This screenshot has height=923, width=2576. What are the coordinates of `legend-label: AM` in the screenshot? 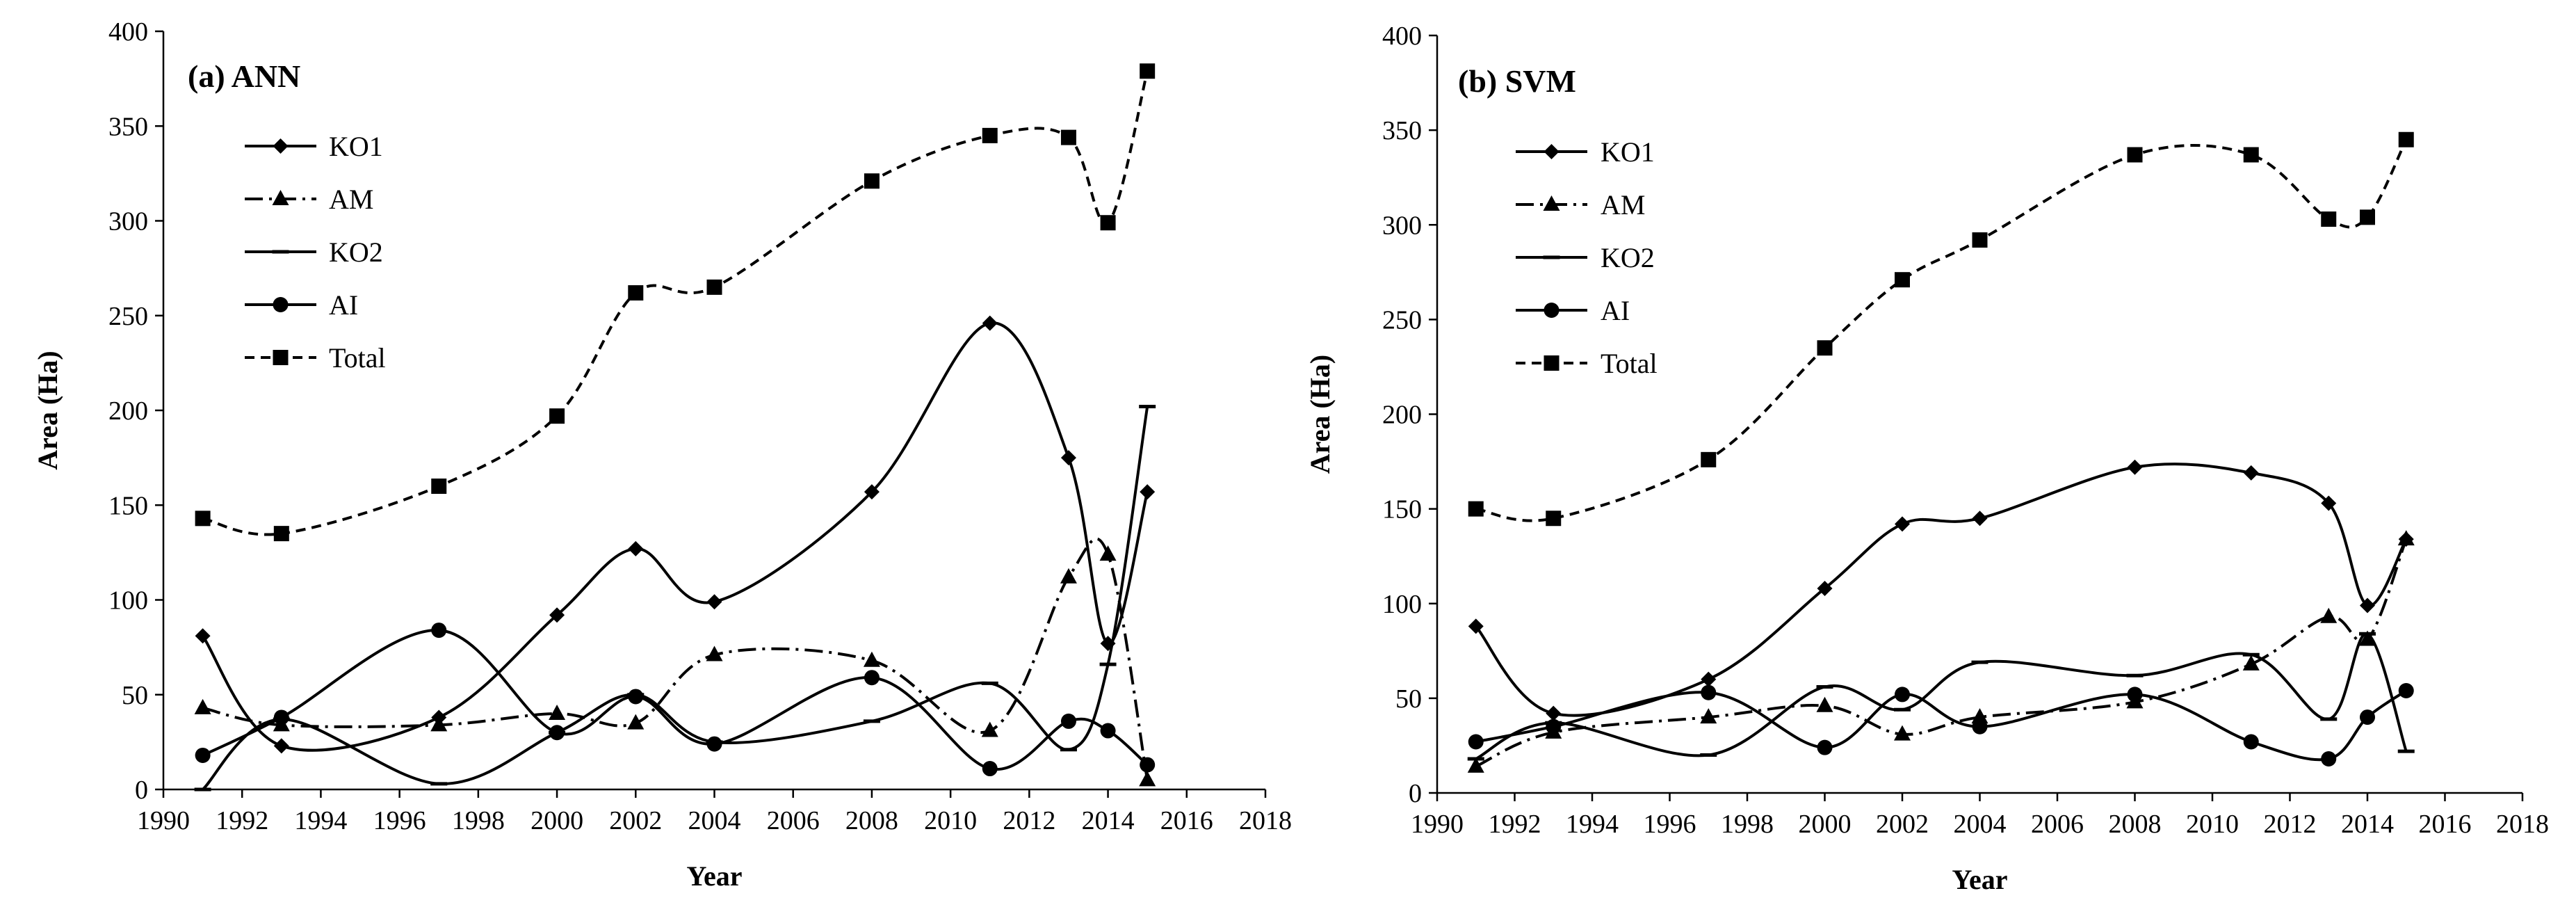 It's located at (351, 199).